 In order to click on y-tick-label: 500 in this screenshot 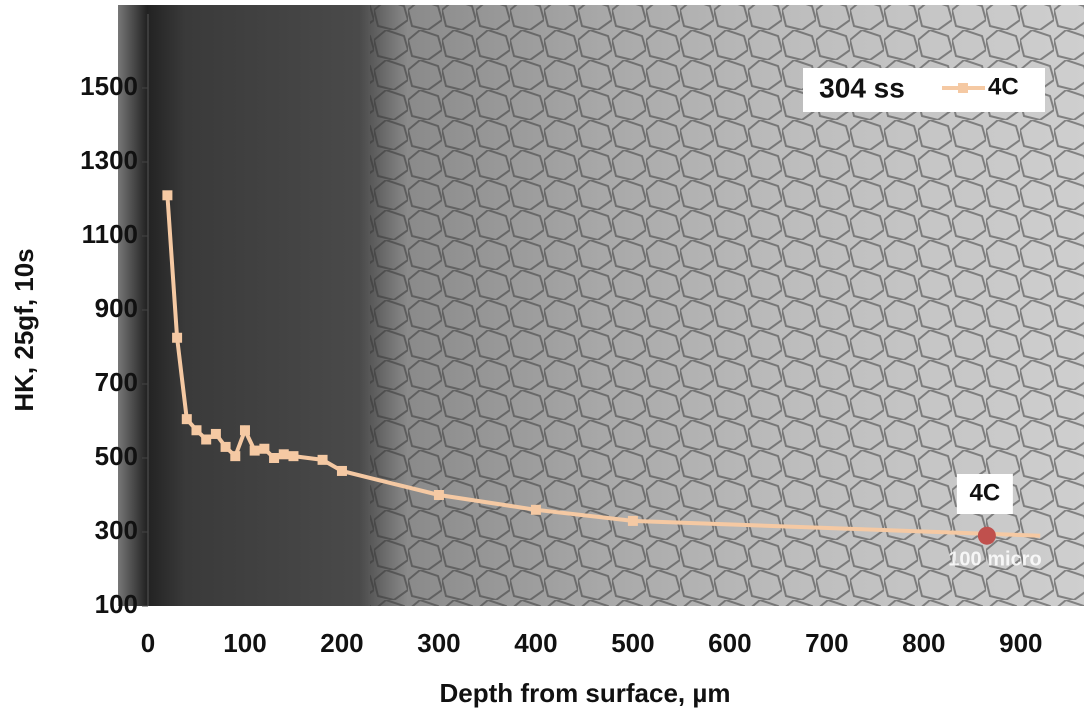, I will do `click(116, 456)`.